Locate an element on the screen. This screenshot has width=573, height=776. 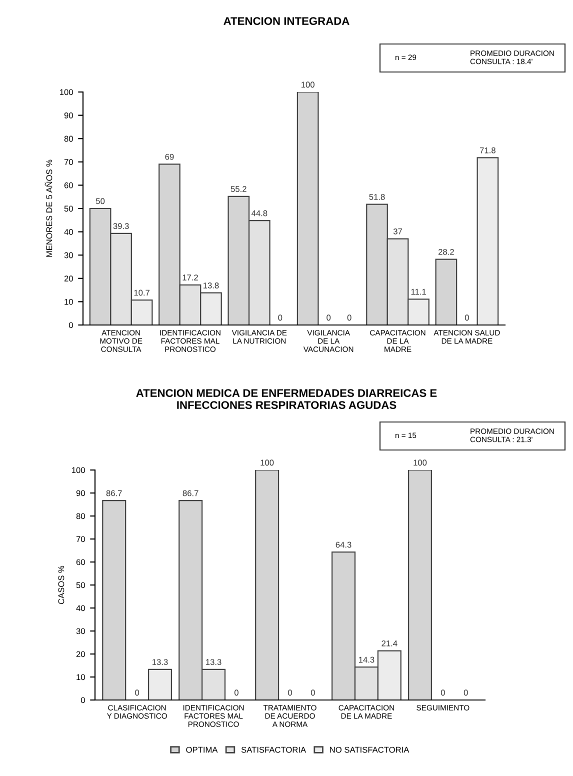
data-label: 39.3 is located at coordinates (121, 226).